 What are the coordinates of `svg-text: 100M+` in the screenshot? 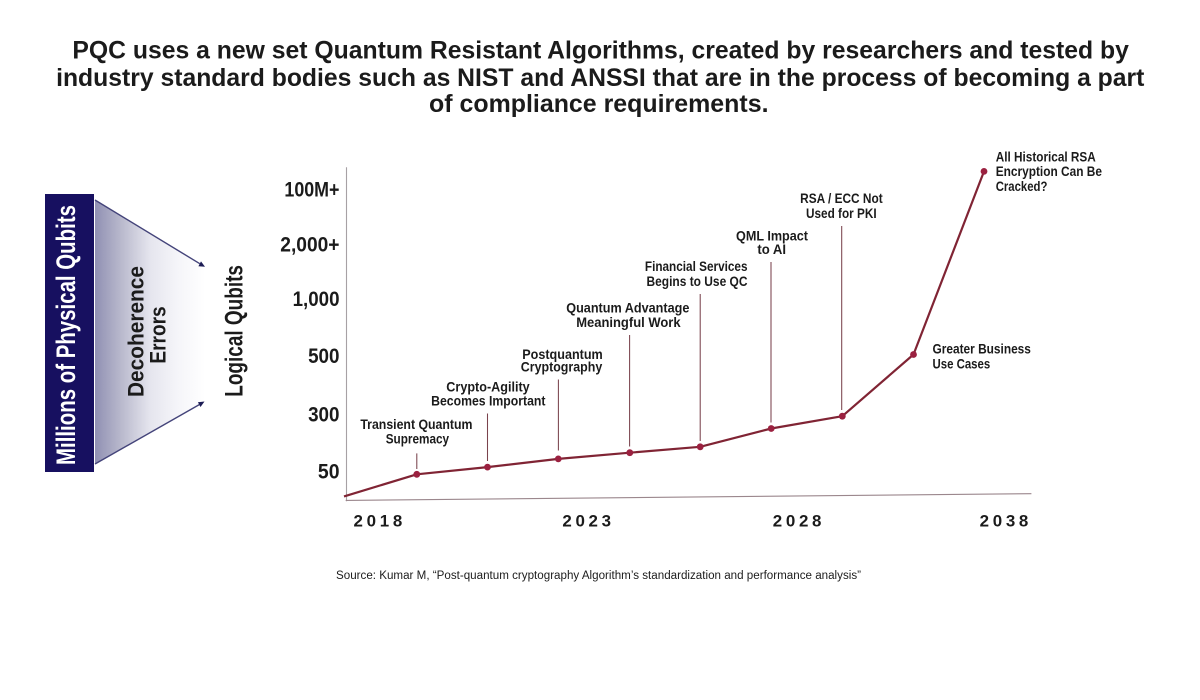 It's located at (311, 190).